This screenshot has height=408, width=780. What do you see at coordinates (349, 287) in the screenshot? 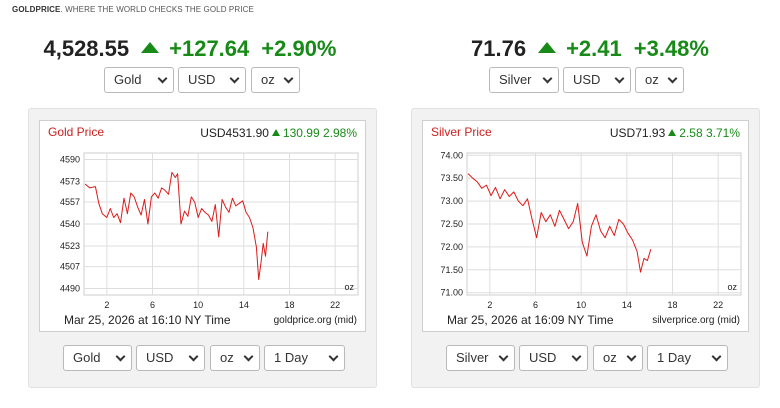
I see `gold-unit-label: oz` at bounding box center [349, 287].